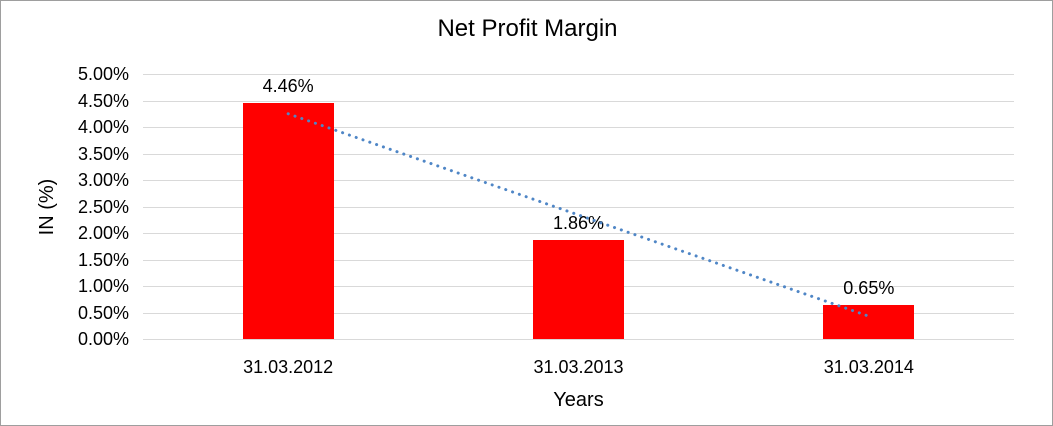 Image resolution: width=1053 pixels, height=426 pixels. I want to click on y-axis-tick-label: 1.00%, so click(103, 286).